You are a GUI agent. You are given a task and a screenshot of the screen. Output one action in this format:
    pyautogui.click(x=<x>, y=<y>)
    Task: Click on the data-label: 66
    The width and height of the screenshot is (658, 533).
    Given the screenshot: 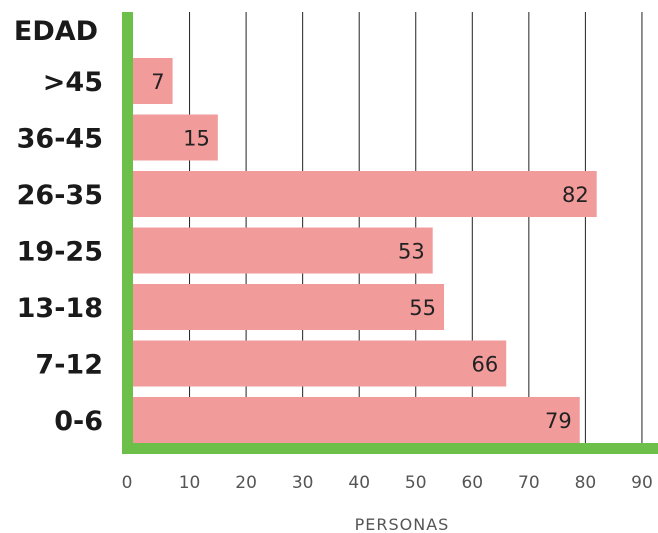 What is the action you would take?
    pyautogui.click(x=484, y=365)
    